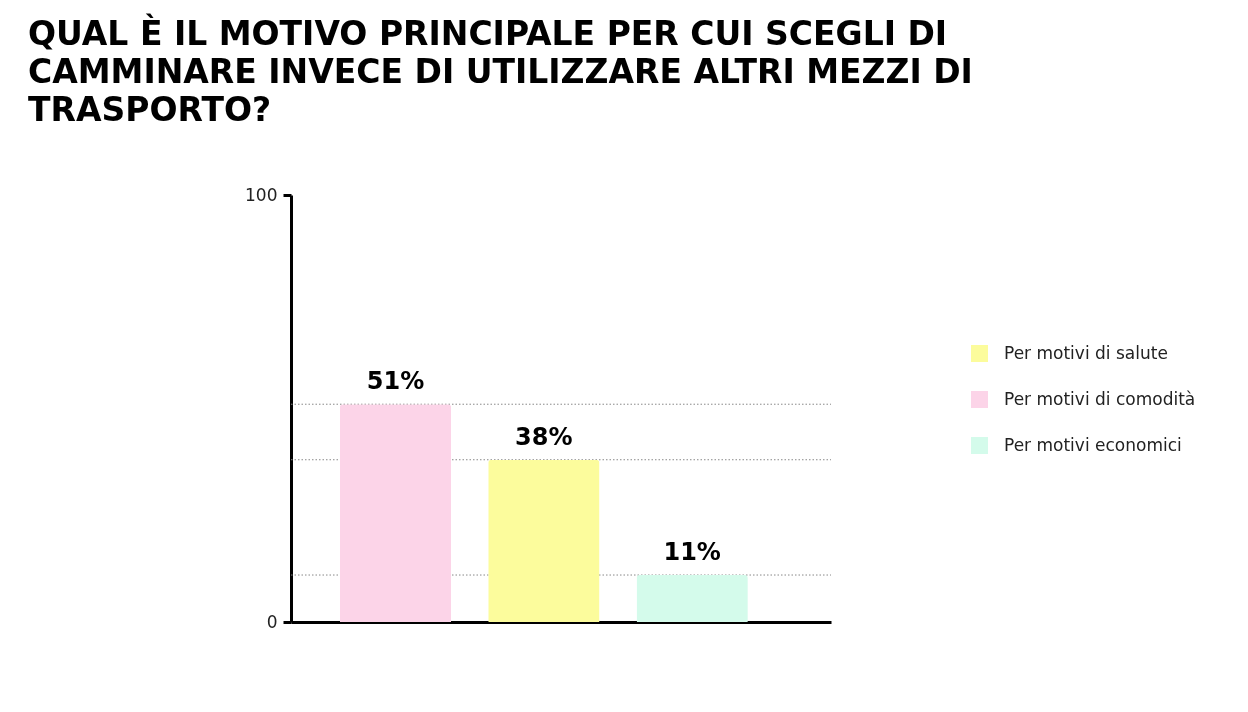 This screenshot has height=712, width=1248. I want to click on legend-label: Per motivi di salute, so click(1086, 352).